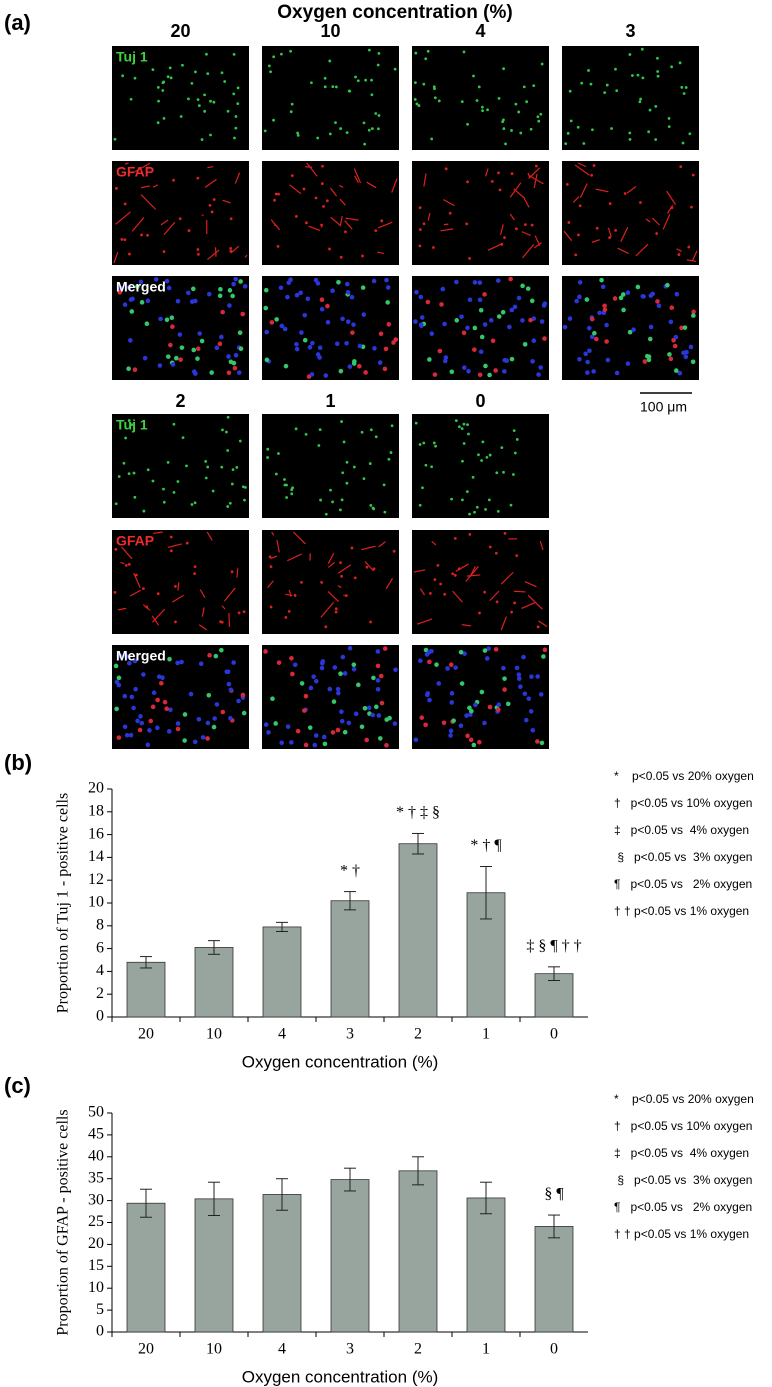 The height and width of the screenshot is (1387, 772). Describe the element at coordinates (100, 1309) in the screenshot. I see `y-tick-label: 5` at that location.